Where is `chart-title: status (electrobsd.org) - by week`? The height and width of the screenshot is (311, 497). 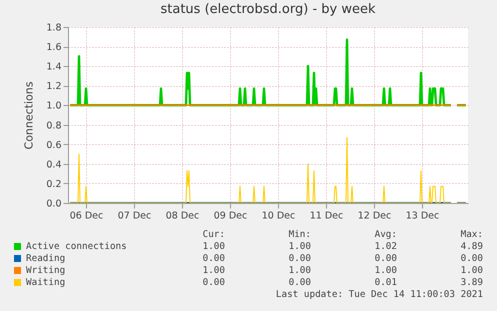
chart-title: status (electrobsd.org) - by week is located at coordinates (268, 9).